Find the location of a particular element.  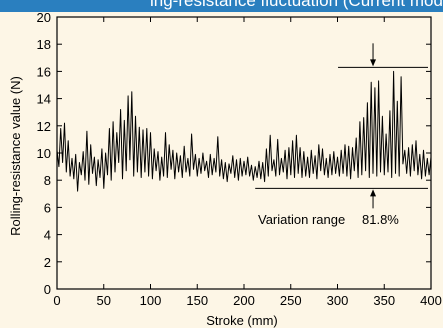

x-tick-label: 350 is located at coordinates (384, 300).